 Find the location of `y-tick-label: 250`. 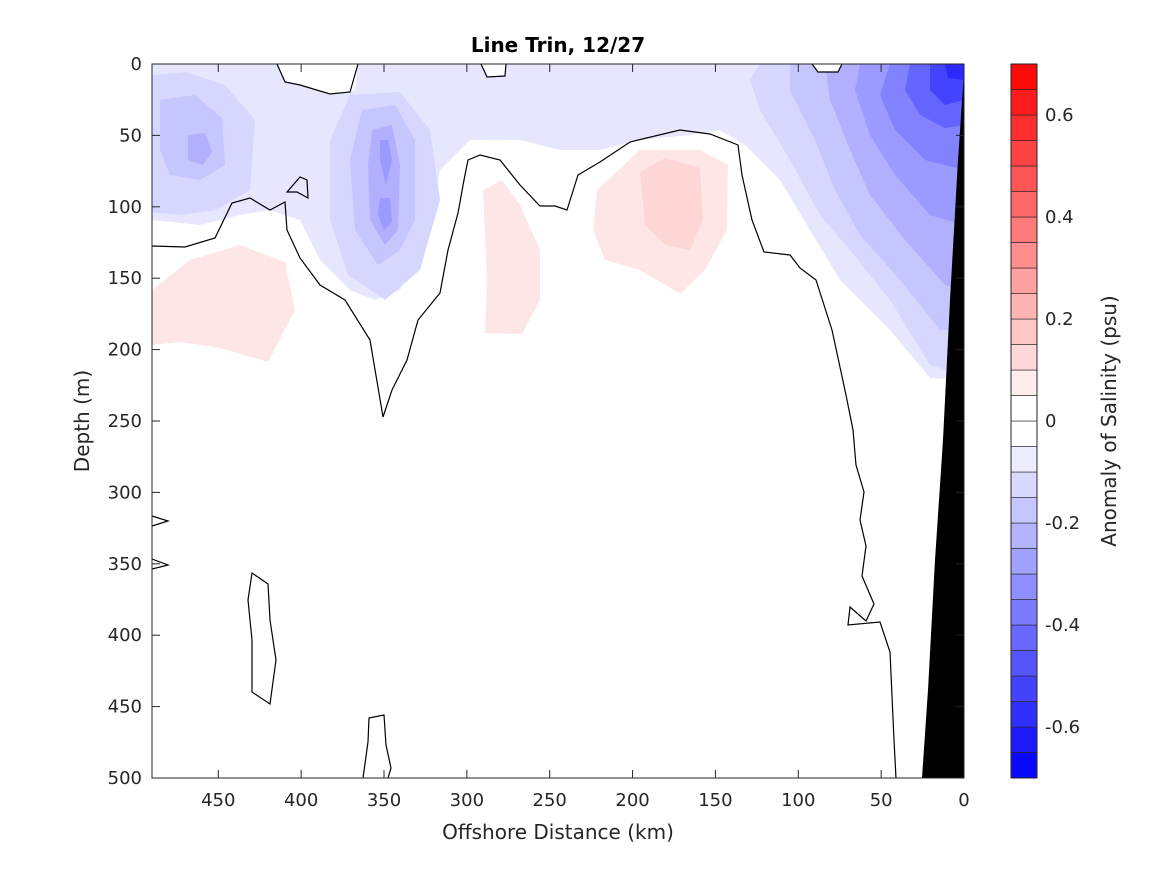

y-tick-label: 250 is located at coordinates (125, 421).